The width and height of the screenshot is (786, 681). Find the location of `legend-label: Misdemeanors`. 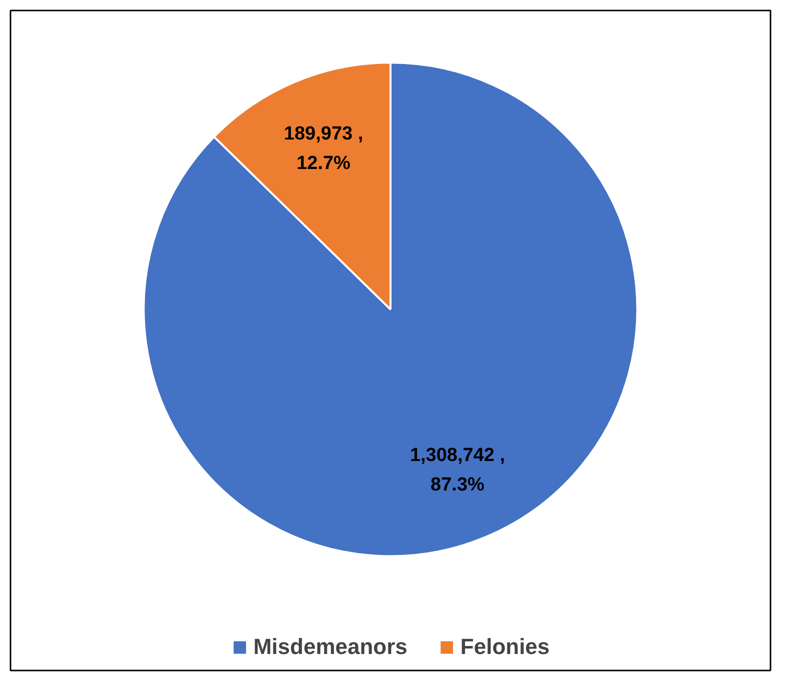

legend-label: Misdemeanors is located at coordinates (330, 647).